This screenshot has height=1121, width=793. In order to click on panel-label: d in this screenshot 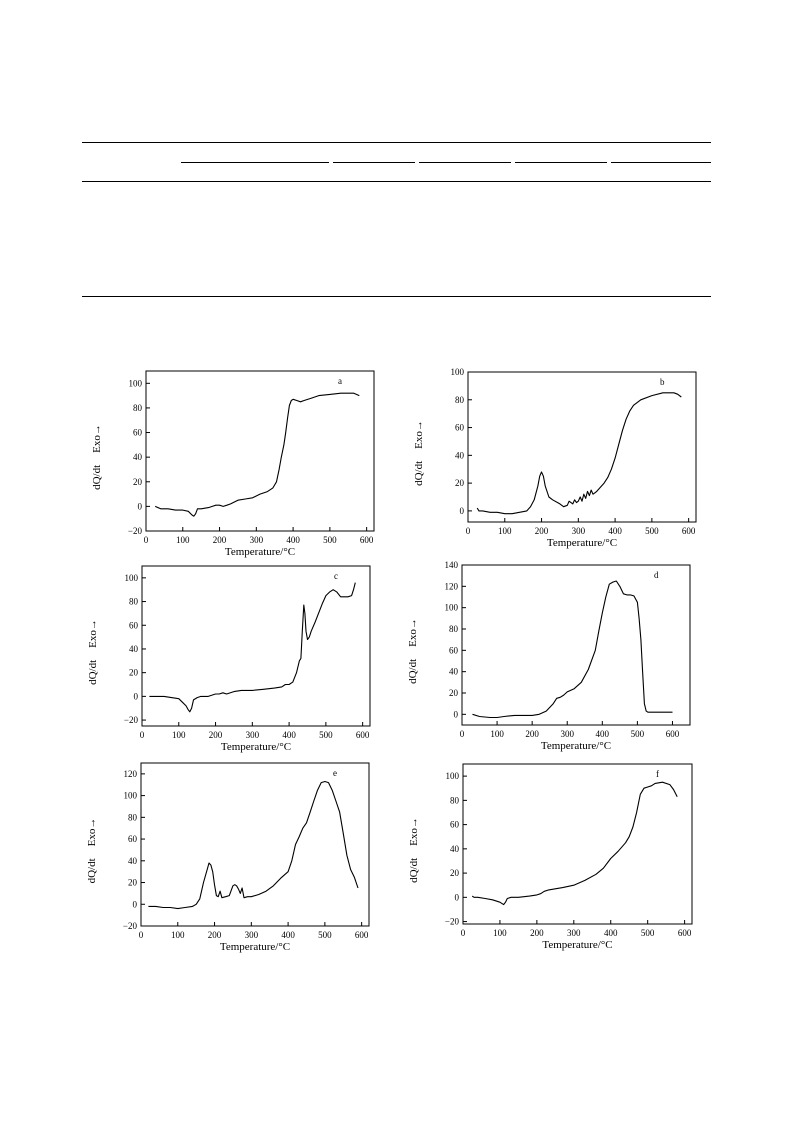, I will do `click(656, 575)`.